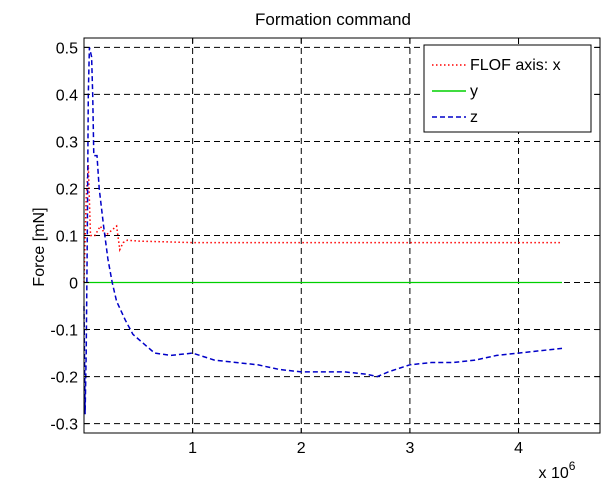 The width and height of the screenshot is (601, 486). What do you see at coordinates (333, 19) in the screenshot?
I see `chart-title: Formation command` at bounding box center [333, 19].